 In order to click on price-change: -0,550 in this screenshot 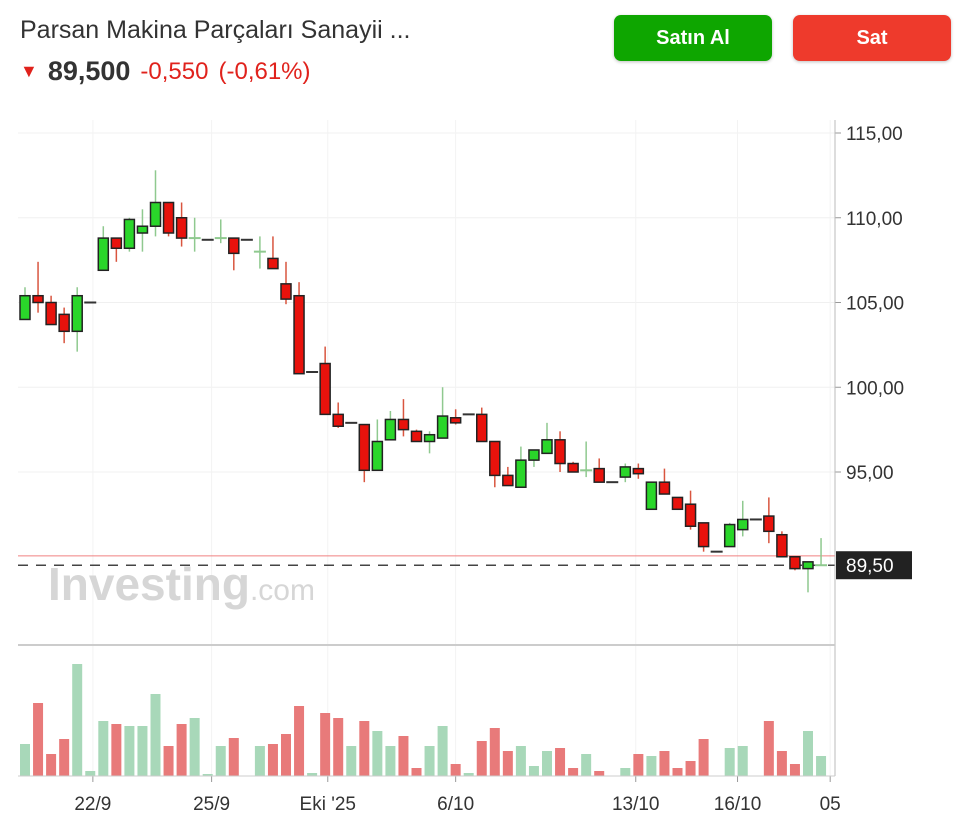, I will do `click(174, 71)`.